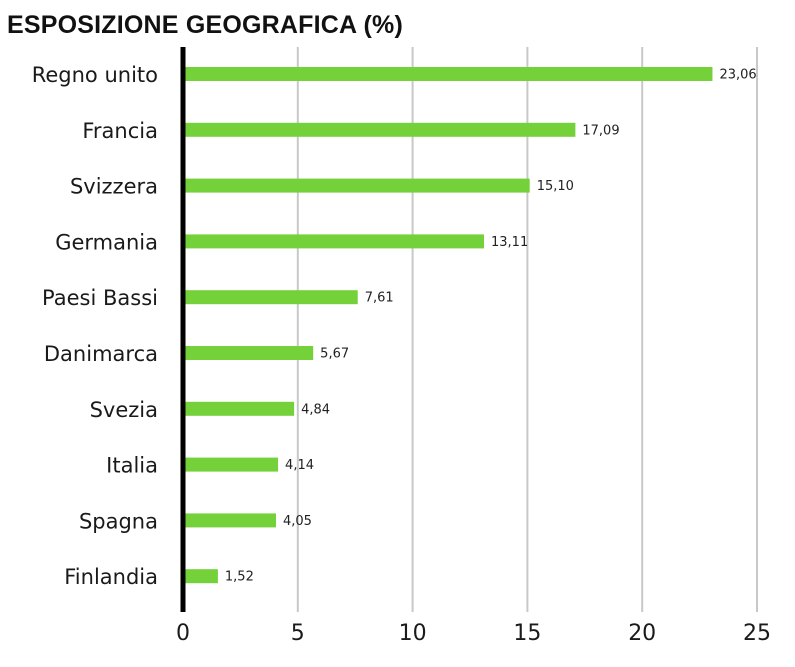 The width and height of the screenshot is (795, 667). Describe the element at coordinates (95, 75) in the screenshot. I see `category-label-0: Regno unito` at that location.